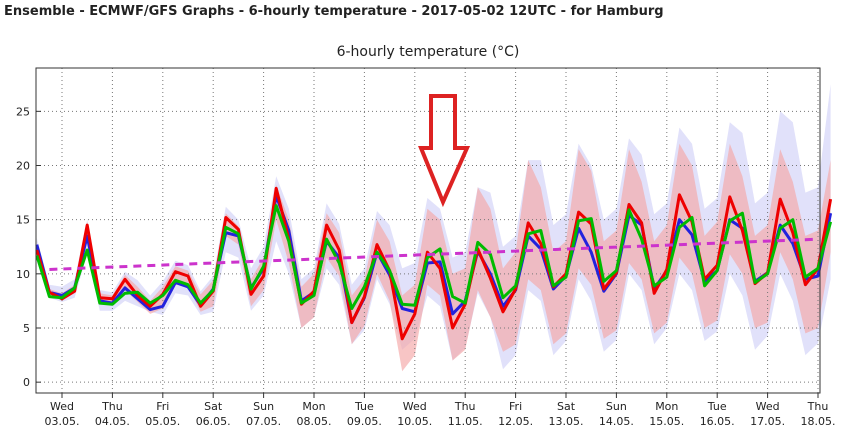 The height and width of the screenshot is (436, 846). What do you see at coordinates (364, 421) in the screenshot?
I see `x-tick-date: 09.05.` at bounding box center [364, 421].